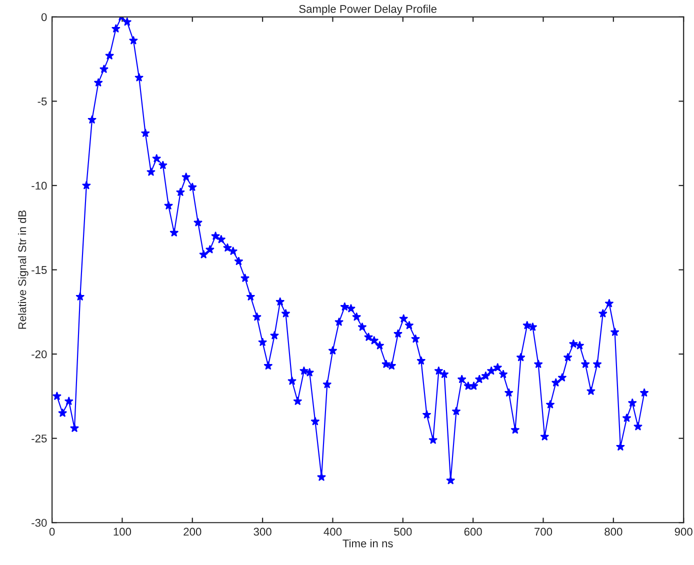 Image resolution: width=694 pixels, height=565 pixels. Describe the element at coordinates (403, 532) in the screenshot. I see `x-tick-label: 500` at that location.